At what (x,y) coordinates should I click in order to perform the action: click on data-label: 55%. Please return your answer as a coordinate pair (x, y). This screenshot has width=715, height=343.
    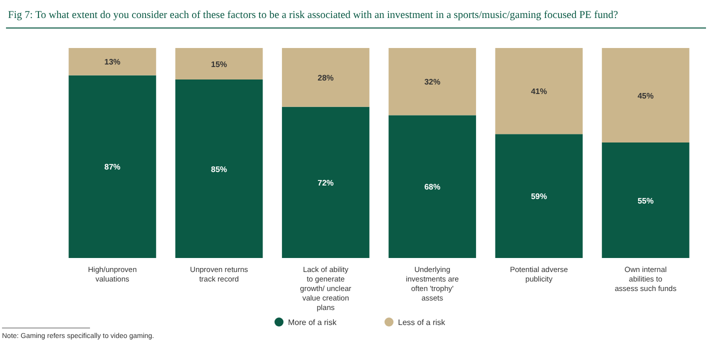
    Looking at the image, I should click on (646, 201).